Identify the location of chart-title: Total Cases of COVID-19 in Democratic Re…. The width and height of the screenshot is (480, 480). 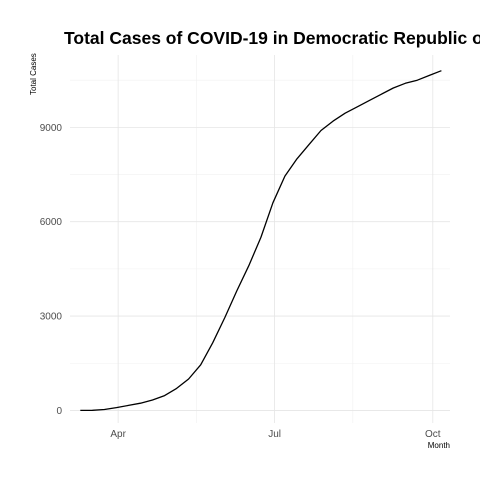
(272, 38).